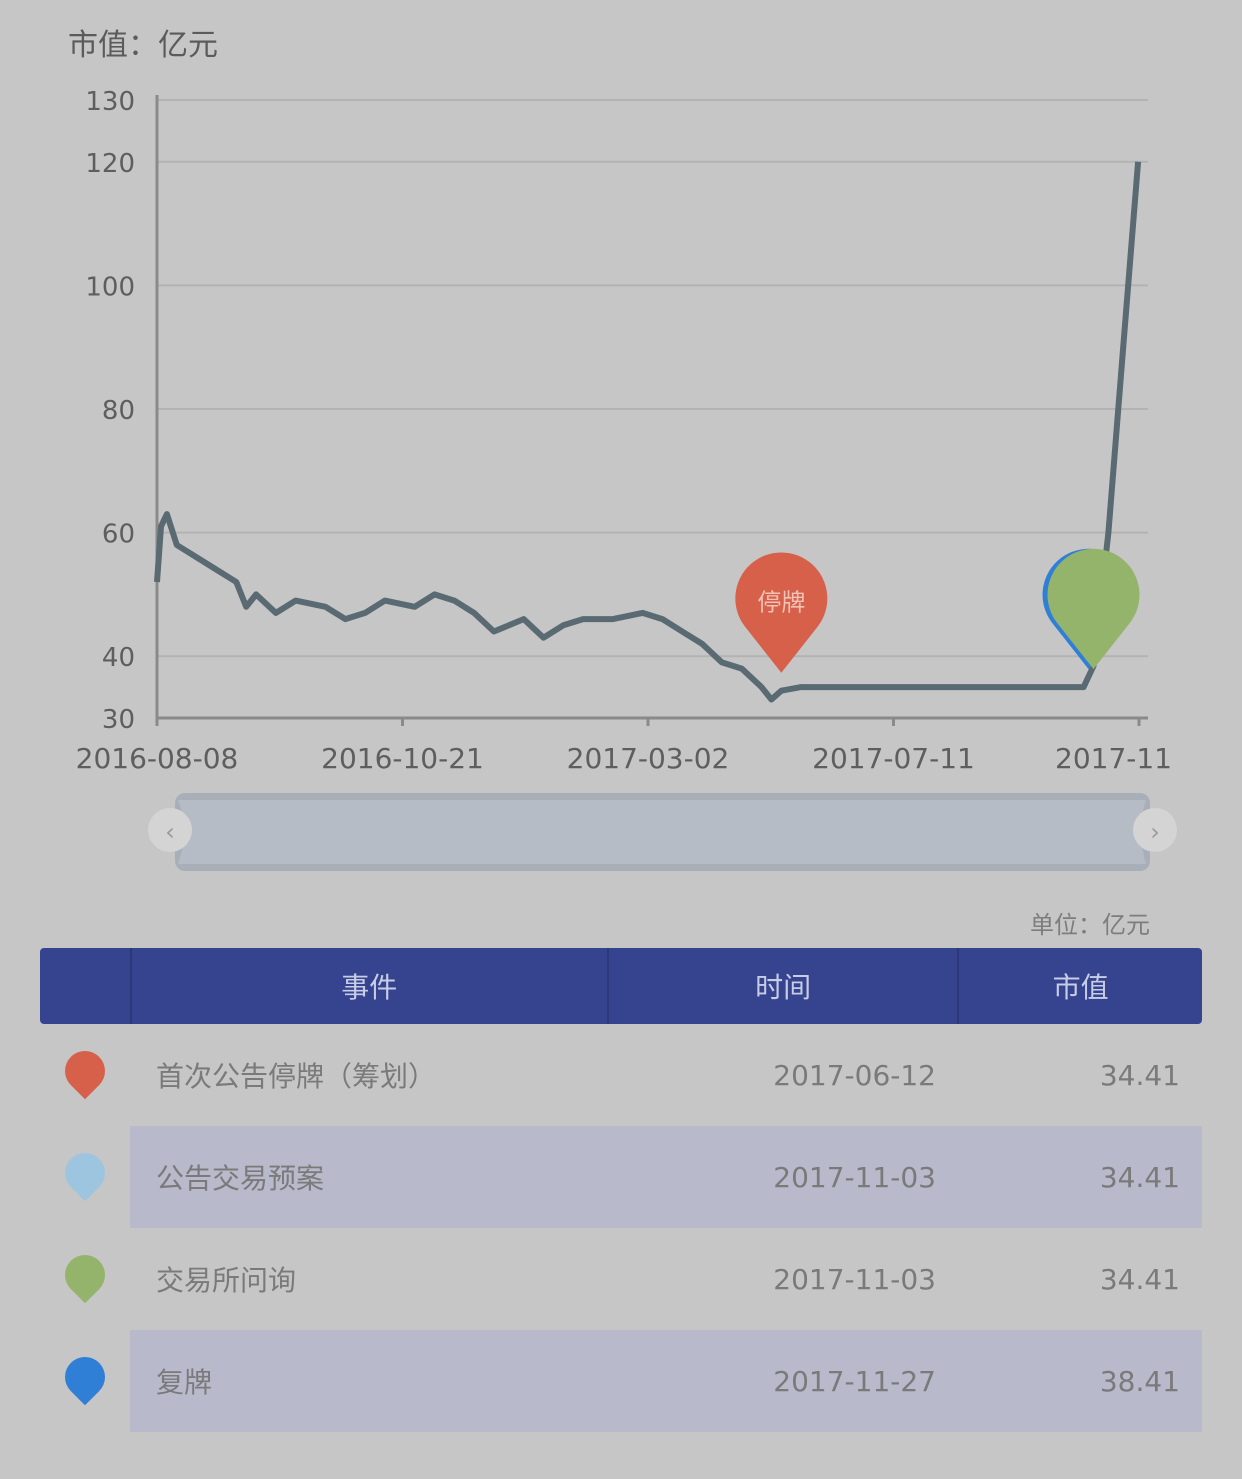 This screenshot has height=1479, width=1242. I want to click on table-row: 首次公告停牌（筹划） 2017-06-12 34.41, so click(621, 1075).